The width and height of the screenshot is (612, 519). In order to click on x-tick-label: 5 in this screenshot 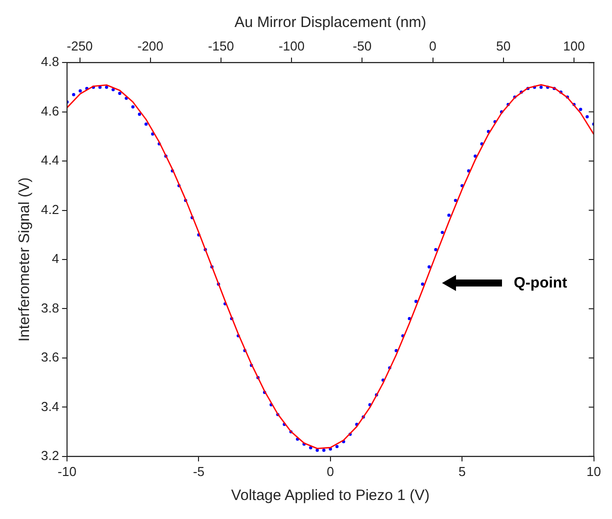, I will do `click(462, 471)`.